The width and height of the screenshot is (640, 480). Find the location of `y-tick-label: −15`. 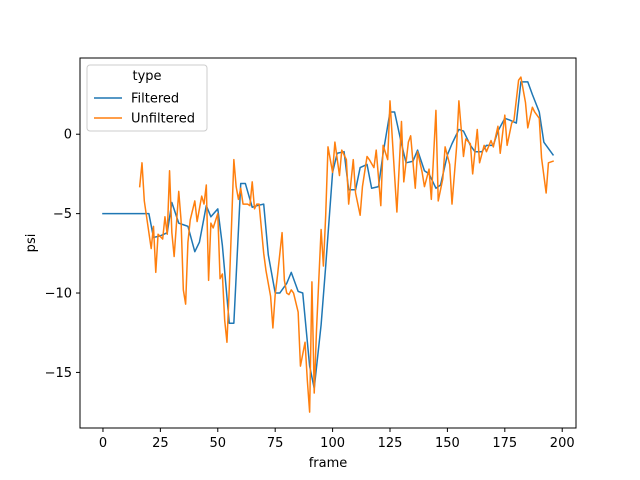

y-tick-label: −15 is located at coordinates (58, 373).